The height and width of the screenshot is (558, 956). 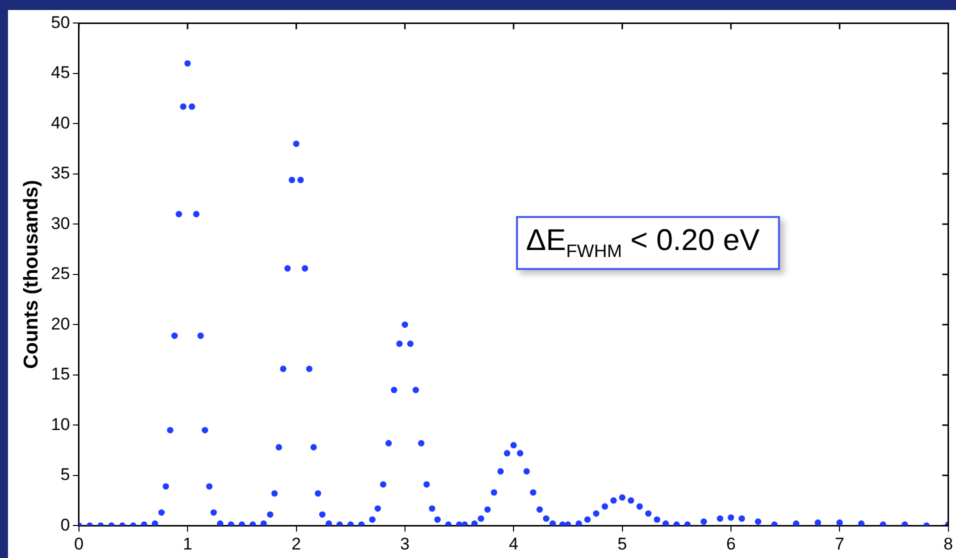 I want to click on y-tick-label: 5, so click(x=65, y=474).